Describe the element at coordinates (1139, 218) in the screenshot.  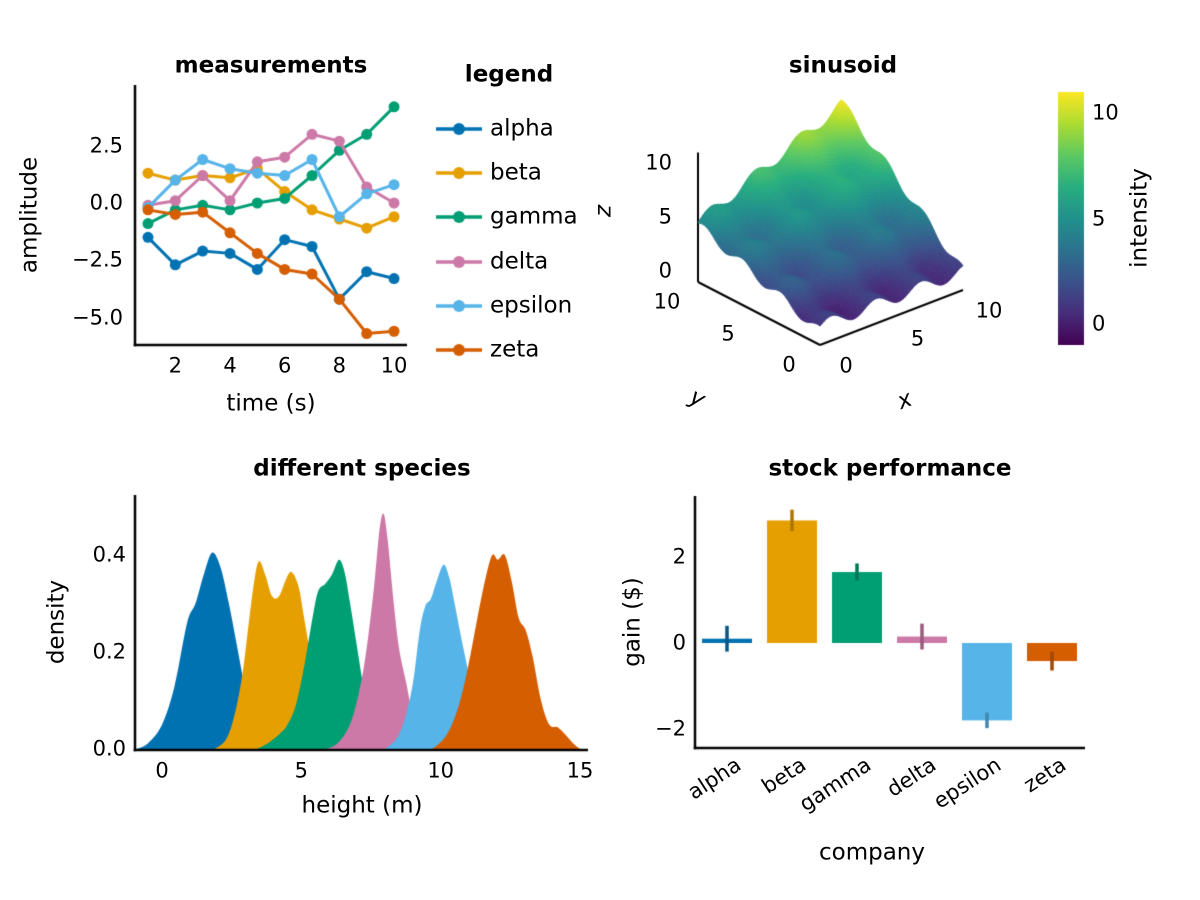
I see `colorbar-label: intensity` at that location.